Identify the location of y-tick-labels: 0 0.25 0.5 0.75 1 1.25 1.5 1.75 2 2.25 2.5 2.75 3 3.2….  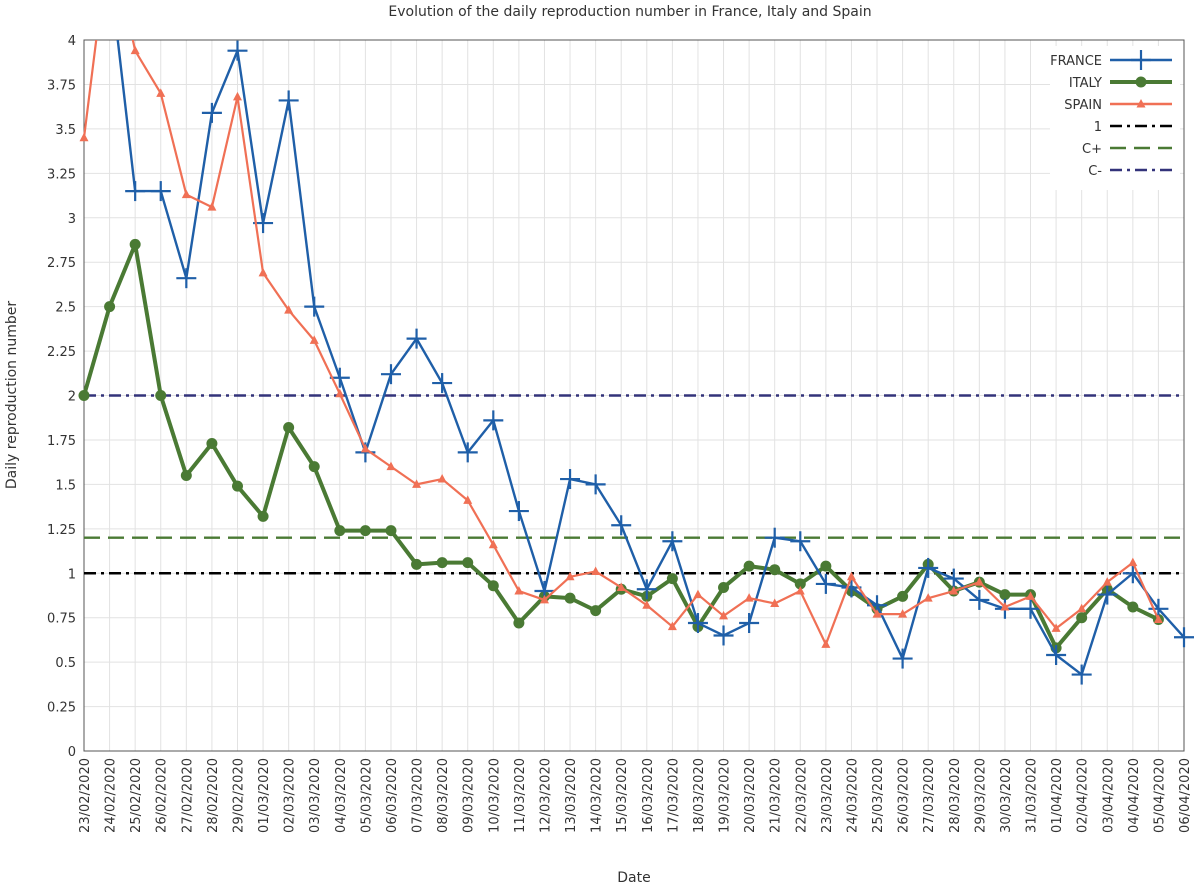
(61, 397).